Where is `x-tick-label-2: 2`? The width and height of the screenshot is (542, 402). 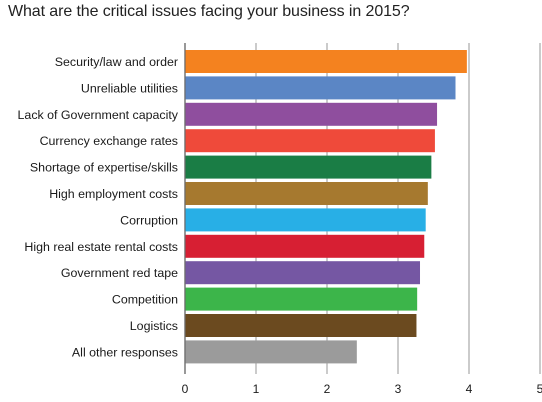 x-tick-label-2: 2 is located at coordinates (327, 389).